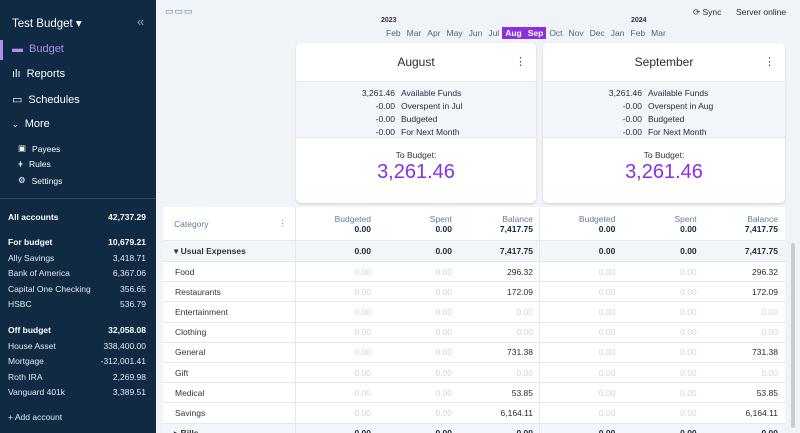 Image resolution: width=800 pixels, height=433 pixels. What do you see at coordinates (516, 228) in the screenshot?
I see `column-total: 7,417.75` at bounding box center [516, 228].